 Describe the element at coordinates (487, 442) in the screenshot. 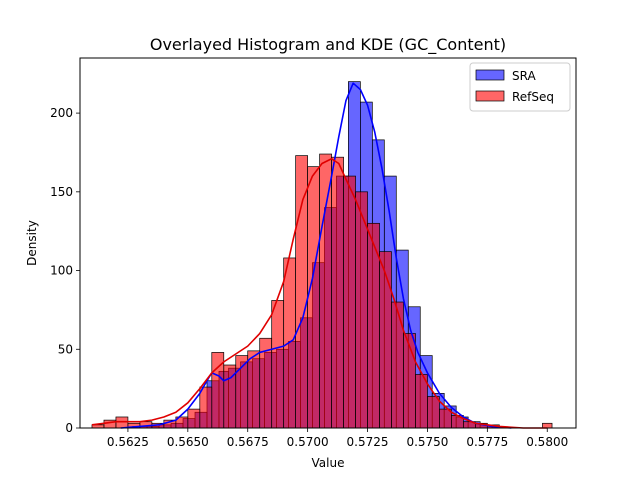

I see `x-tick-label: 0.5775` at that location.